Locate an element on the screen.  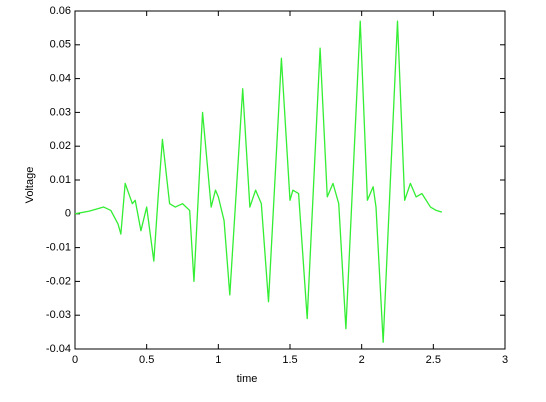
y-tick-label: 0.06 is located at coordinates (60, 11).